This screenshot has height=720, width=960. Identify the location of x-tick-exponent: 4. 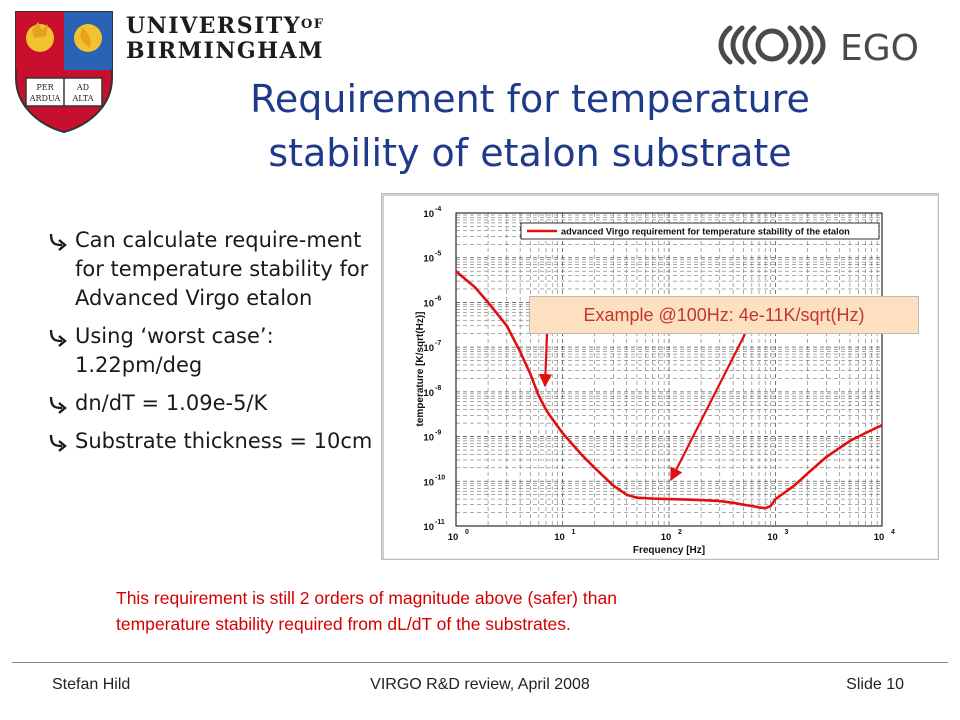
(893, 532).